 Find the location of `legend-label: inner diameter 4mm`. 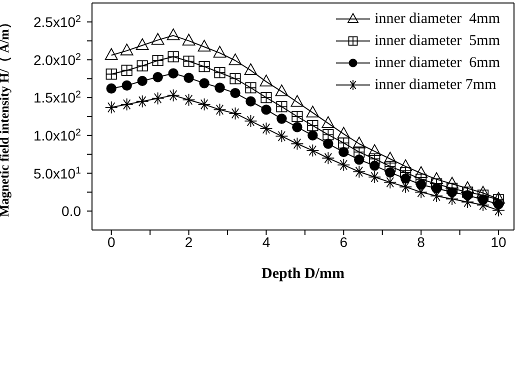

legend-label: inner diameter 4mm is located at coordinates (437, 19).